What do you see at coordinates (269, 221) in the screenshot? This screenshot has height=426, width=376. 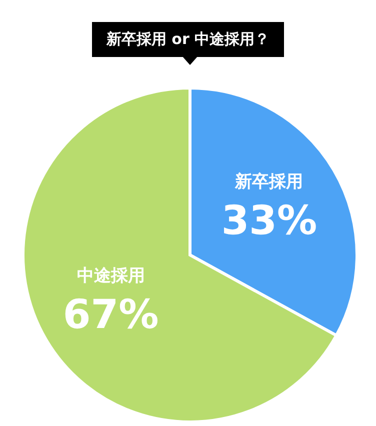 I see `data-label: 33%` at bounding box center [269, 221].